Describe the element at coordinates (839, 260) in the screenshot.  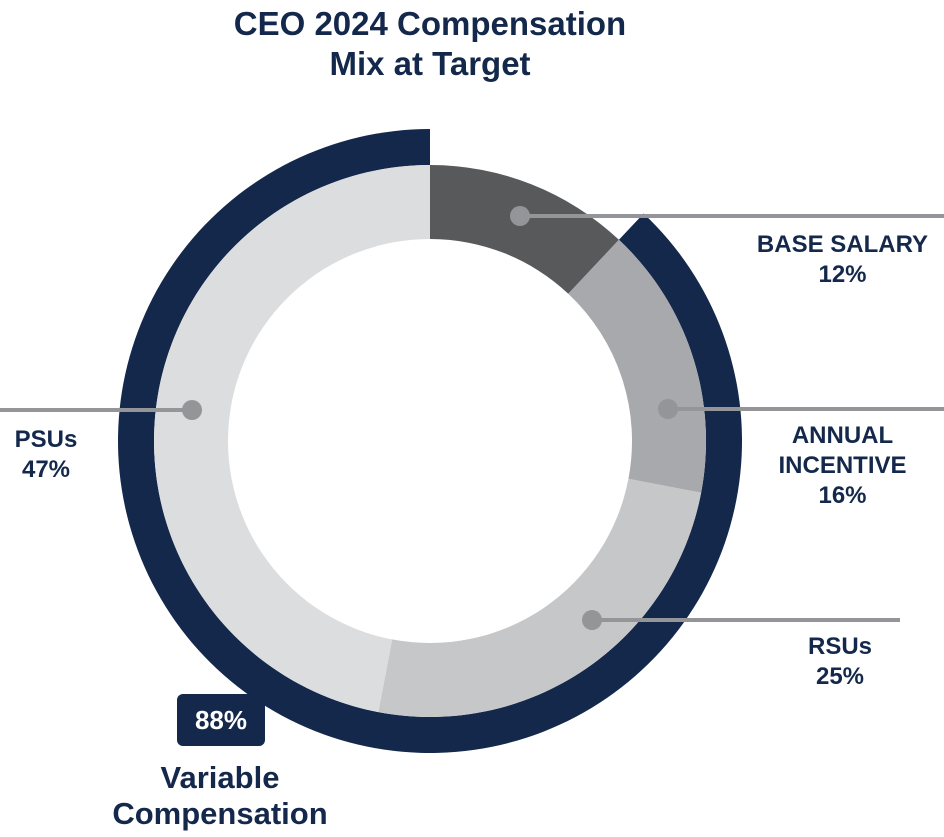
I see `label-base-salary: BASE SALARY 12%` at that location.